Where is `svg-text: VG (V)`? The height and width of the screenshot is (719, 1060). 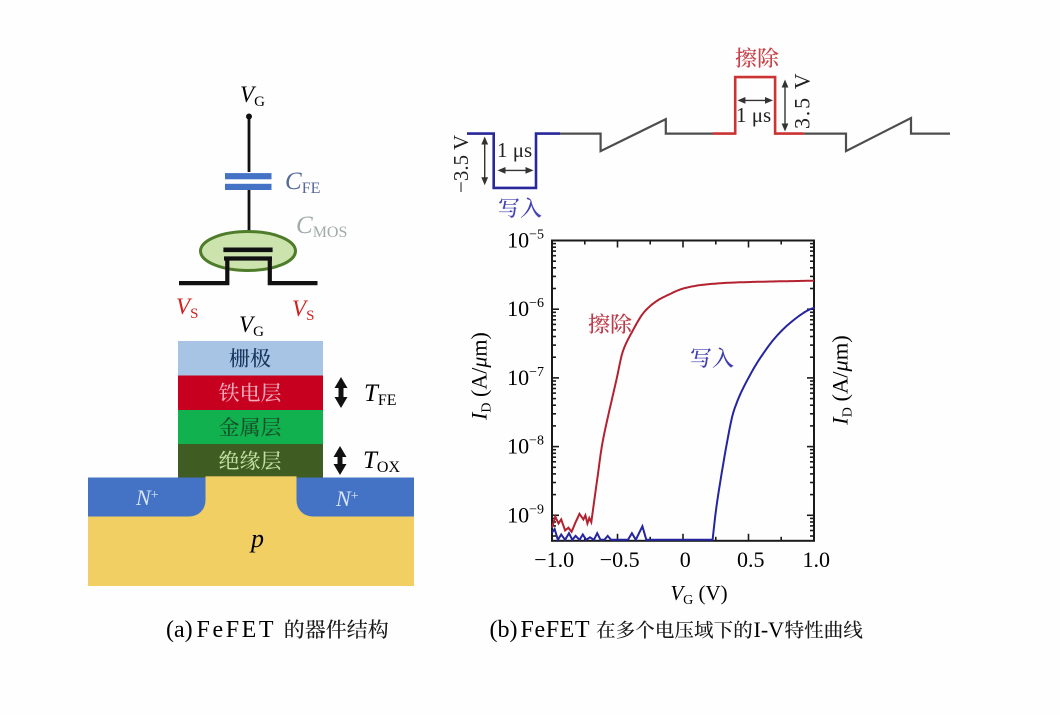
svg-text: VG (V) is located at coordinates (698, 594).